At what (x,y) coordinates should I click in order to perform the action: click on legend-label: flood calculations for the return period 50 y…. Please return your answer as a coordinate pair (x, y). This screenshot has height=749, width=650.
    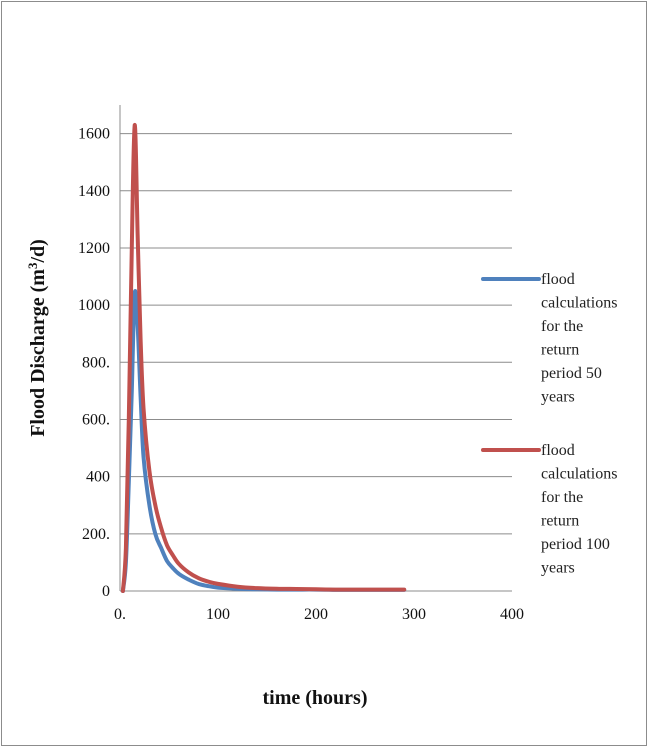
    Looking at the image, I should click on (579, 338).